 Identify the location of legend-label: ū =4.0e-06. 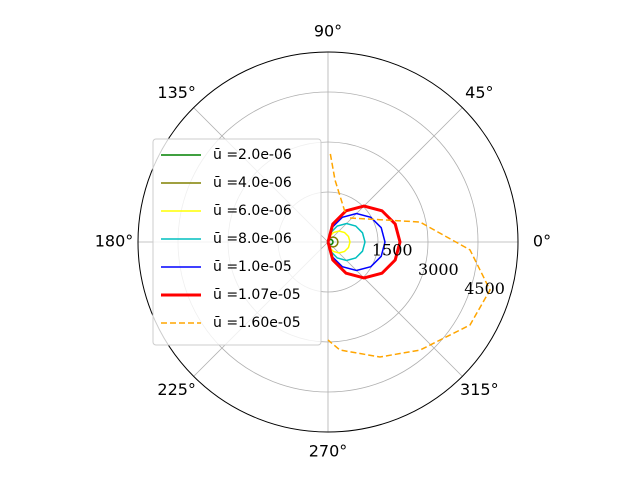
(252, 183).